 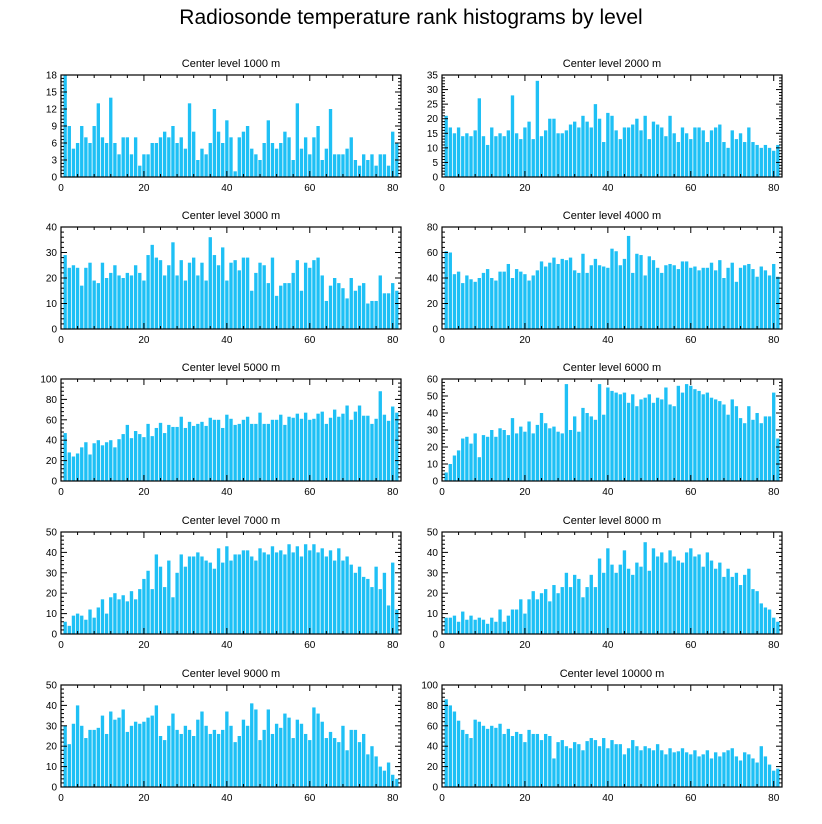 I want to click on x-tick-label: 60, so click(x=310, y=798).